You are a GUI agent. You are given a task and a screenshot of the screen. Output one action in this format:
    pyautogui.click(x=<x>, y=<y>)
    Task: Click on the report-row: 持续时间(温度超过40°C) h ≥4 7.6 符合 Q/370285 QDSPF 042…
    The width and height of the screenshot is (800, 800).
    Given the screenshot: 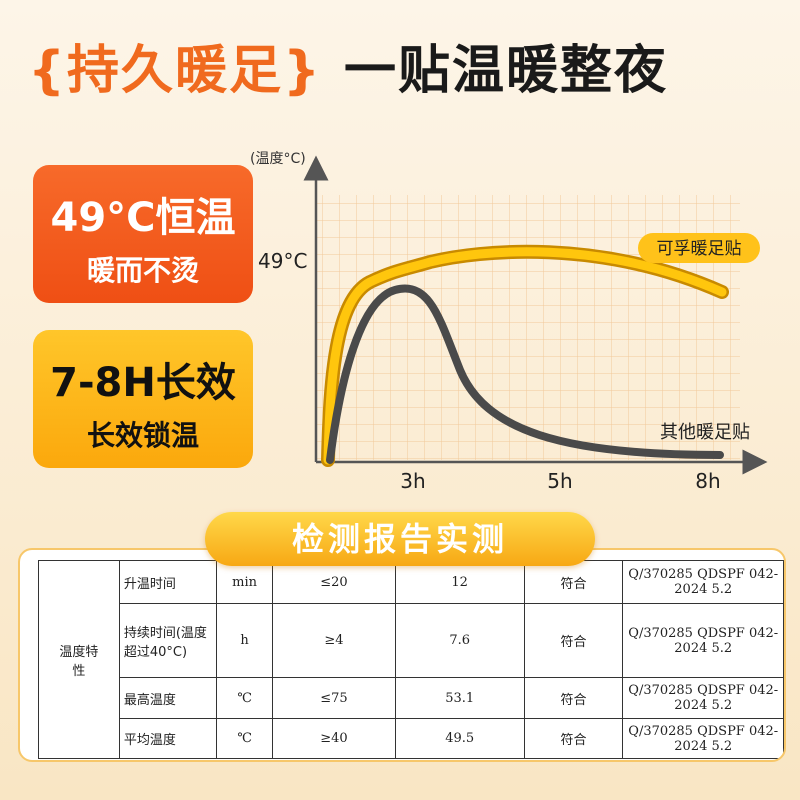 What is the action you would take?
    pyautogui.click(x=411, y=640)
    